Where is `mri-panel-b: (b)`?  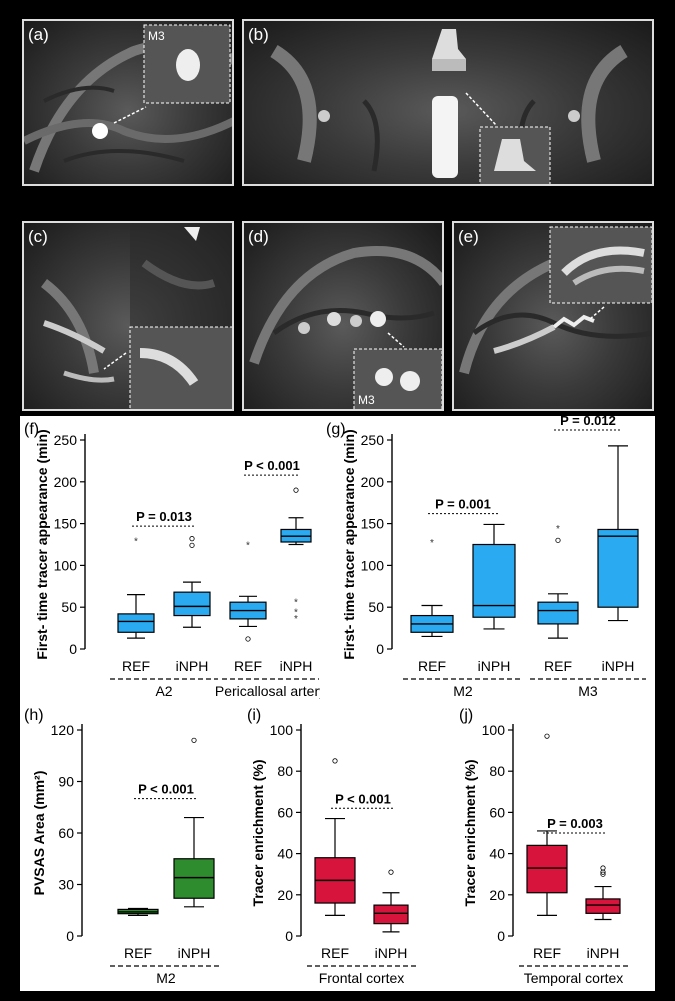 mri-panel-b: (b) is located at coordinates (448, 102).